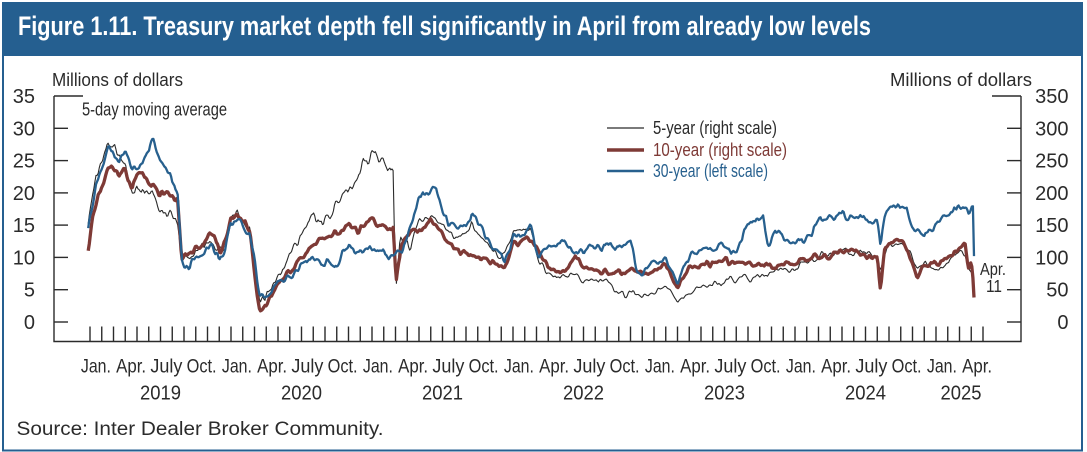  Describe the element at coordinates (724, 393) in the screenshot. I see `svg-text: 2023` at that location.